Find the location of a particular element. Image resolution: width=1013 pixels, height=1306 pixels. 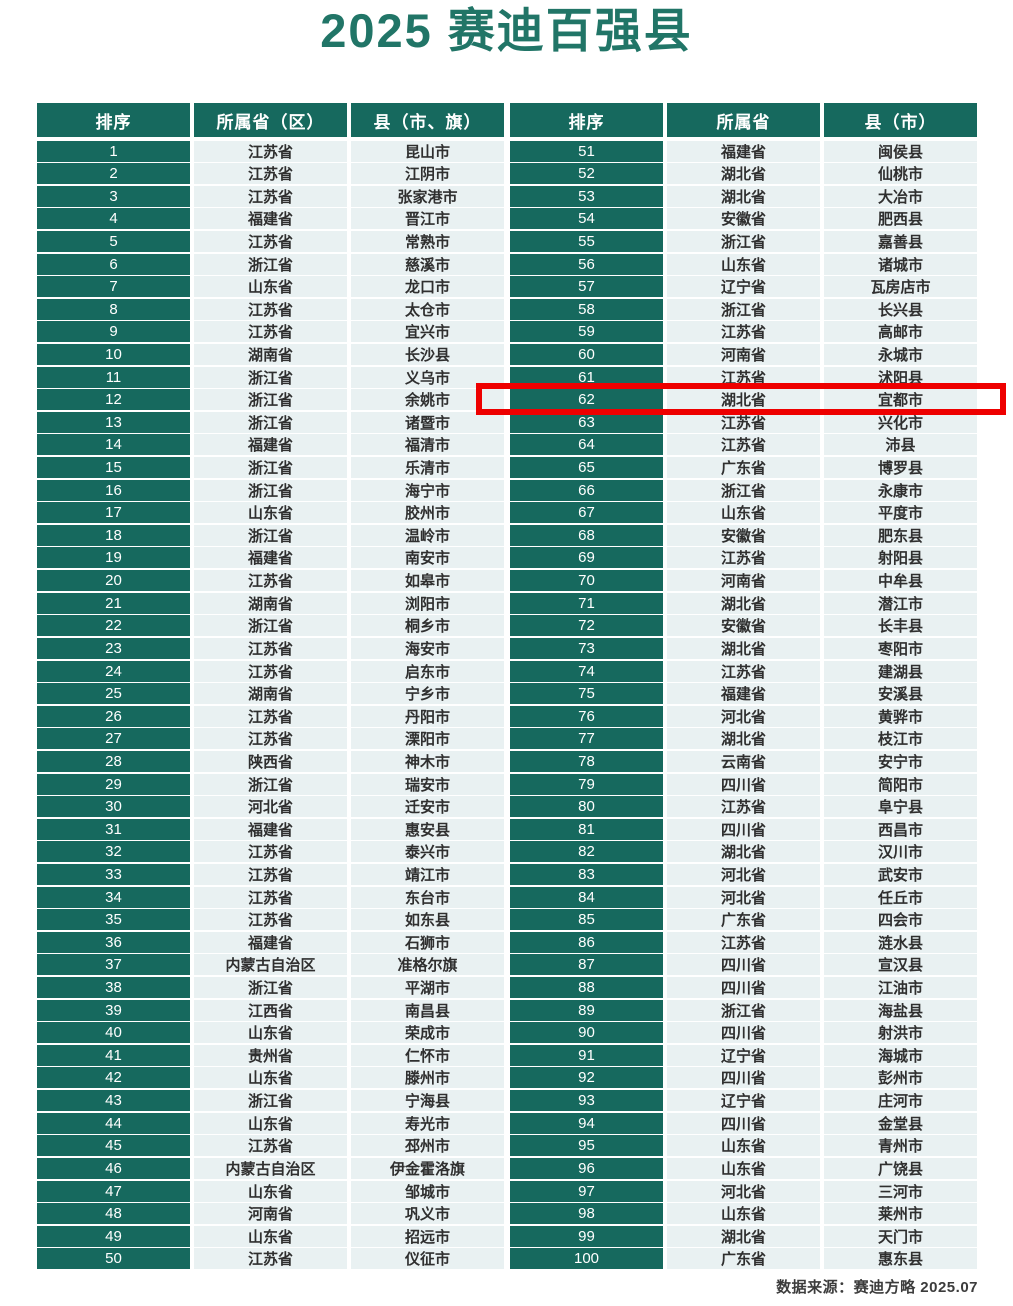

table-row: 12 浙江省 余姚市 is located at coordinates (270, 400).